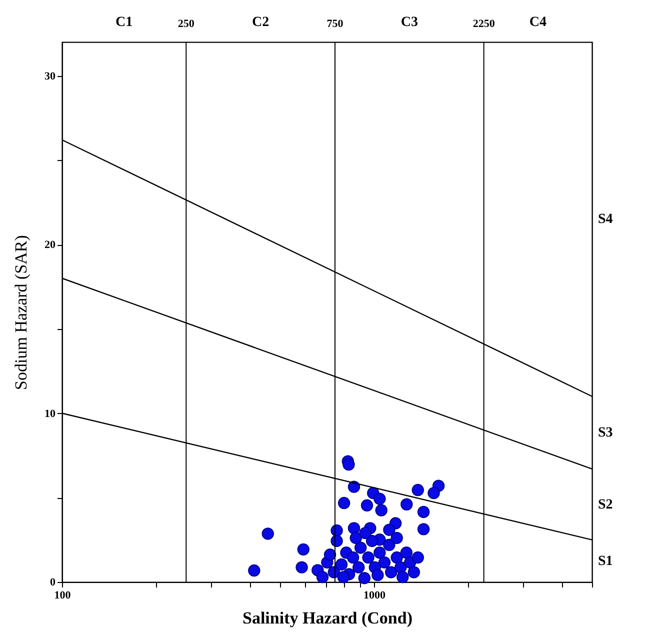  What do you see at coordinates (327, 618) in the screenshot?
I see `x-axis-title: Salinity Hazard (Cond)` at bounding box center [327, 618].